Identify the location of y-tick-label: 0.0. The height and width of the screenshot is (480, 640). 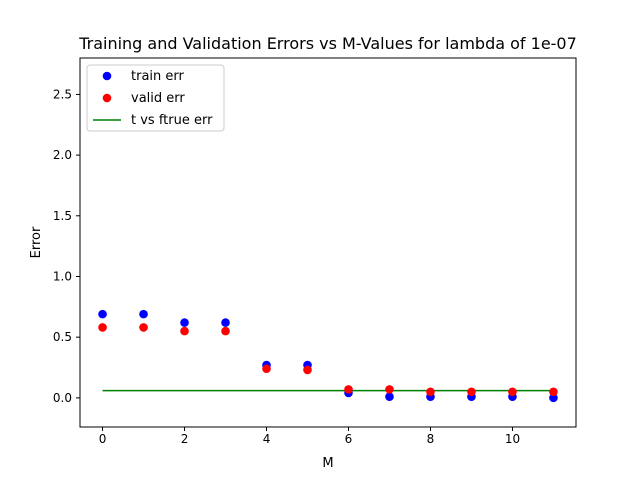
(62, 398).